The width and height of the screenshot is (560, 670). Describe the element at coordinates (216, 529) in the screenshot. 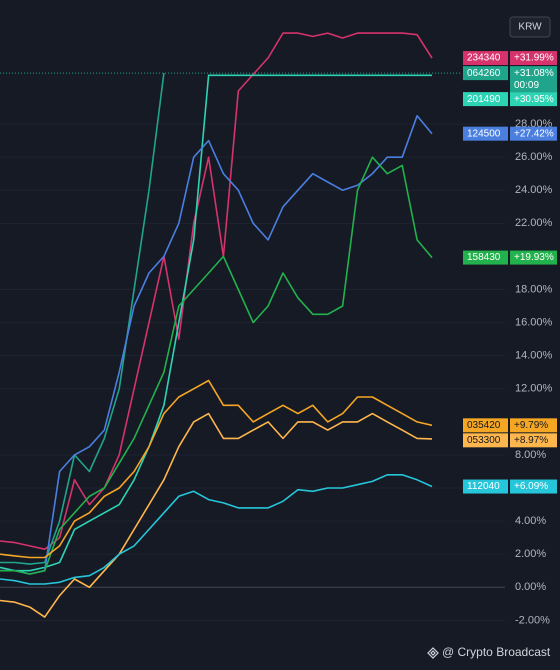

I see `series-line` at that location.